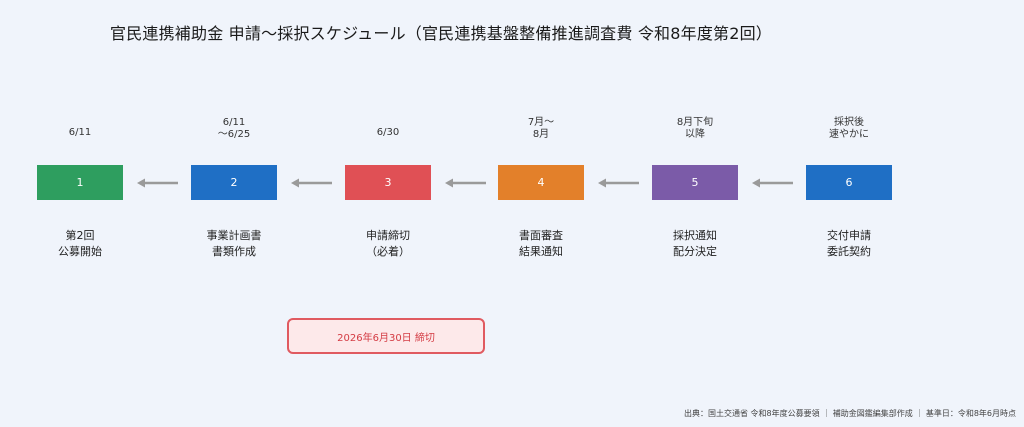  What do you see at coordinates (695, 251) in the screenshot?
I see `step-5-desc-line2: 配分決定` at bounding box center [695, 251].